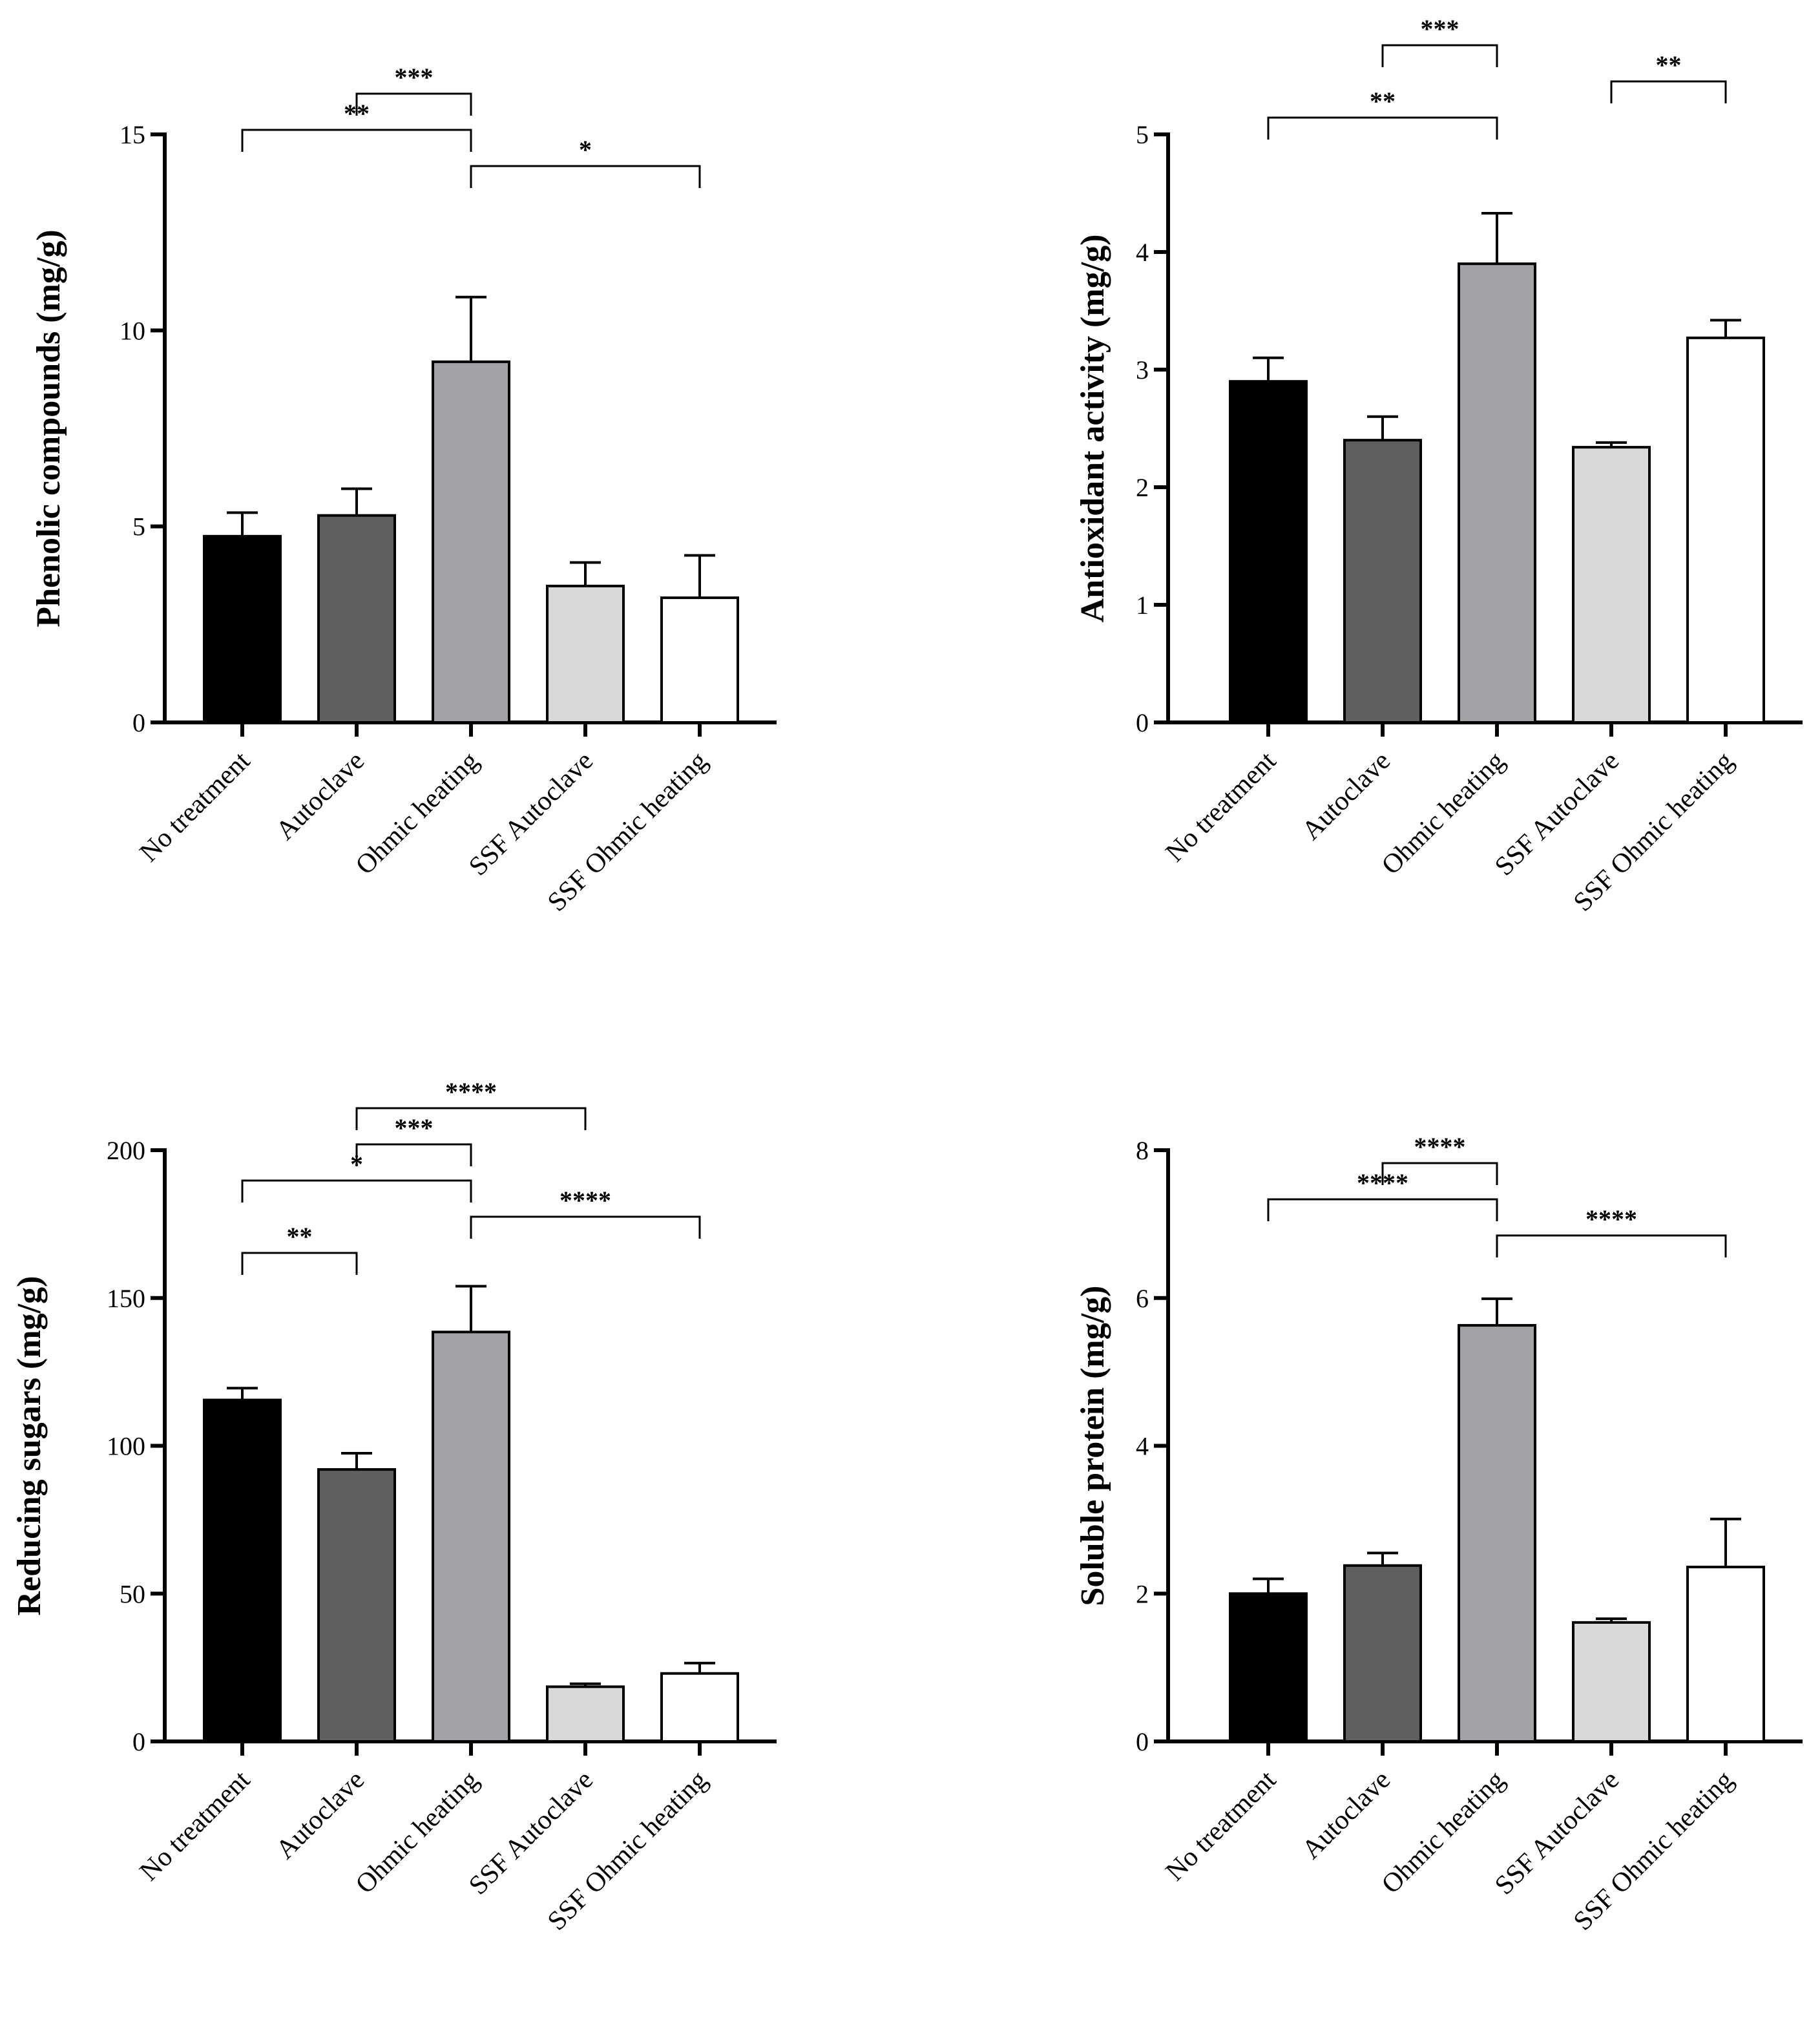  Describe the element at coordinates (1143, 1150) in the screenshot. I see `y-tick-label: 8` at that location.